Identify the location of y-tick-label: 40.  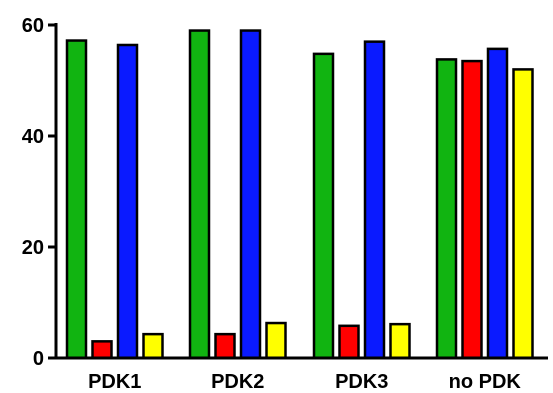
(33, 137).